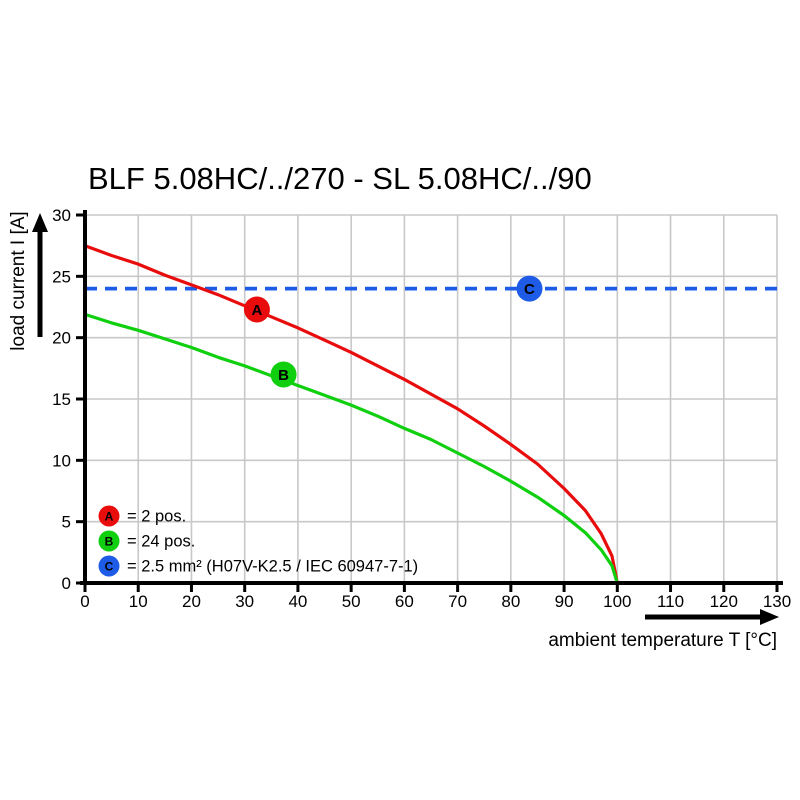  What do you see at coordinates (244, 601) in the screenshot?
I see `x-tick-label-30: 30` at bounding box center [244, 601].